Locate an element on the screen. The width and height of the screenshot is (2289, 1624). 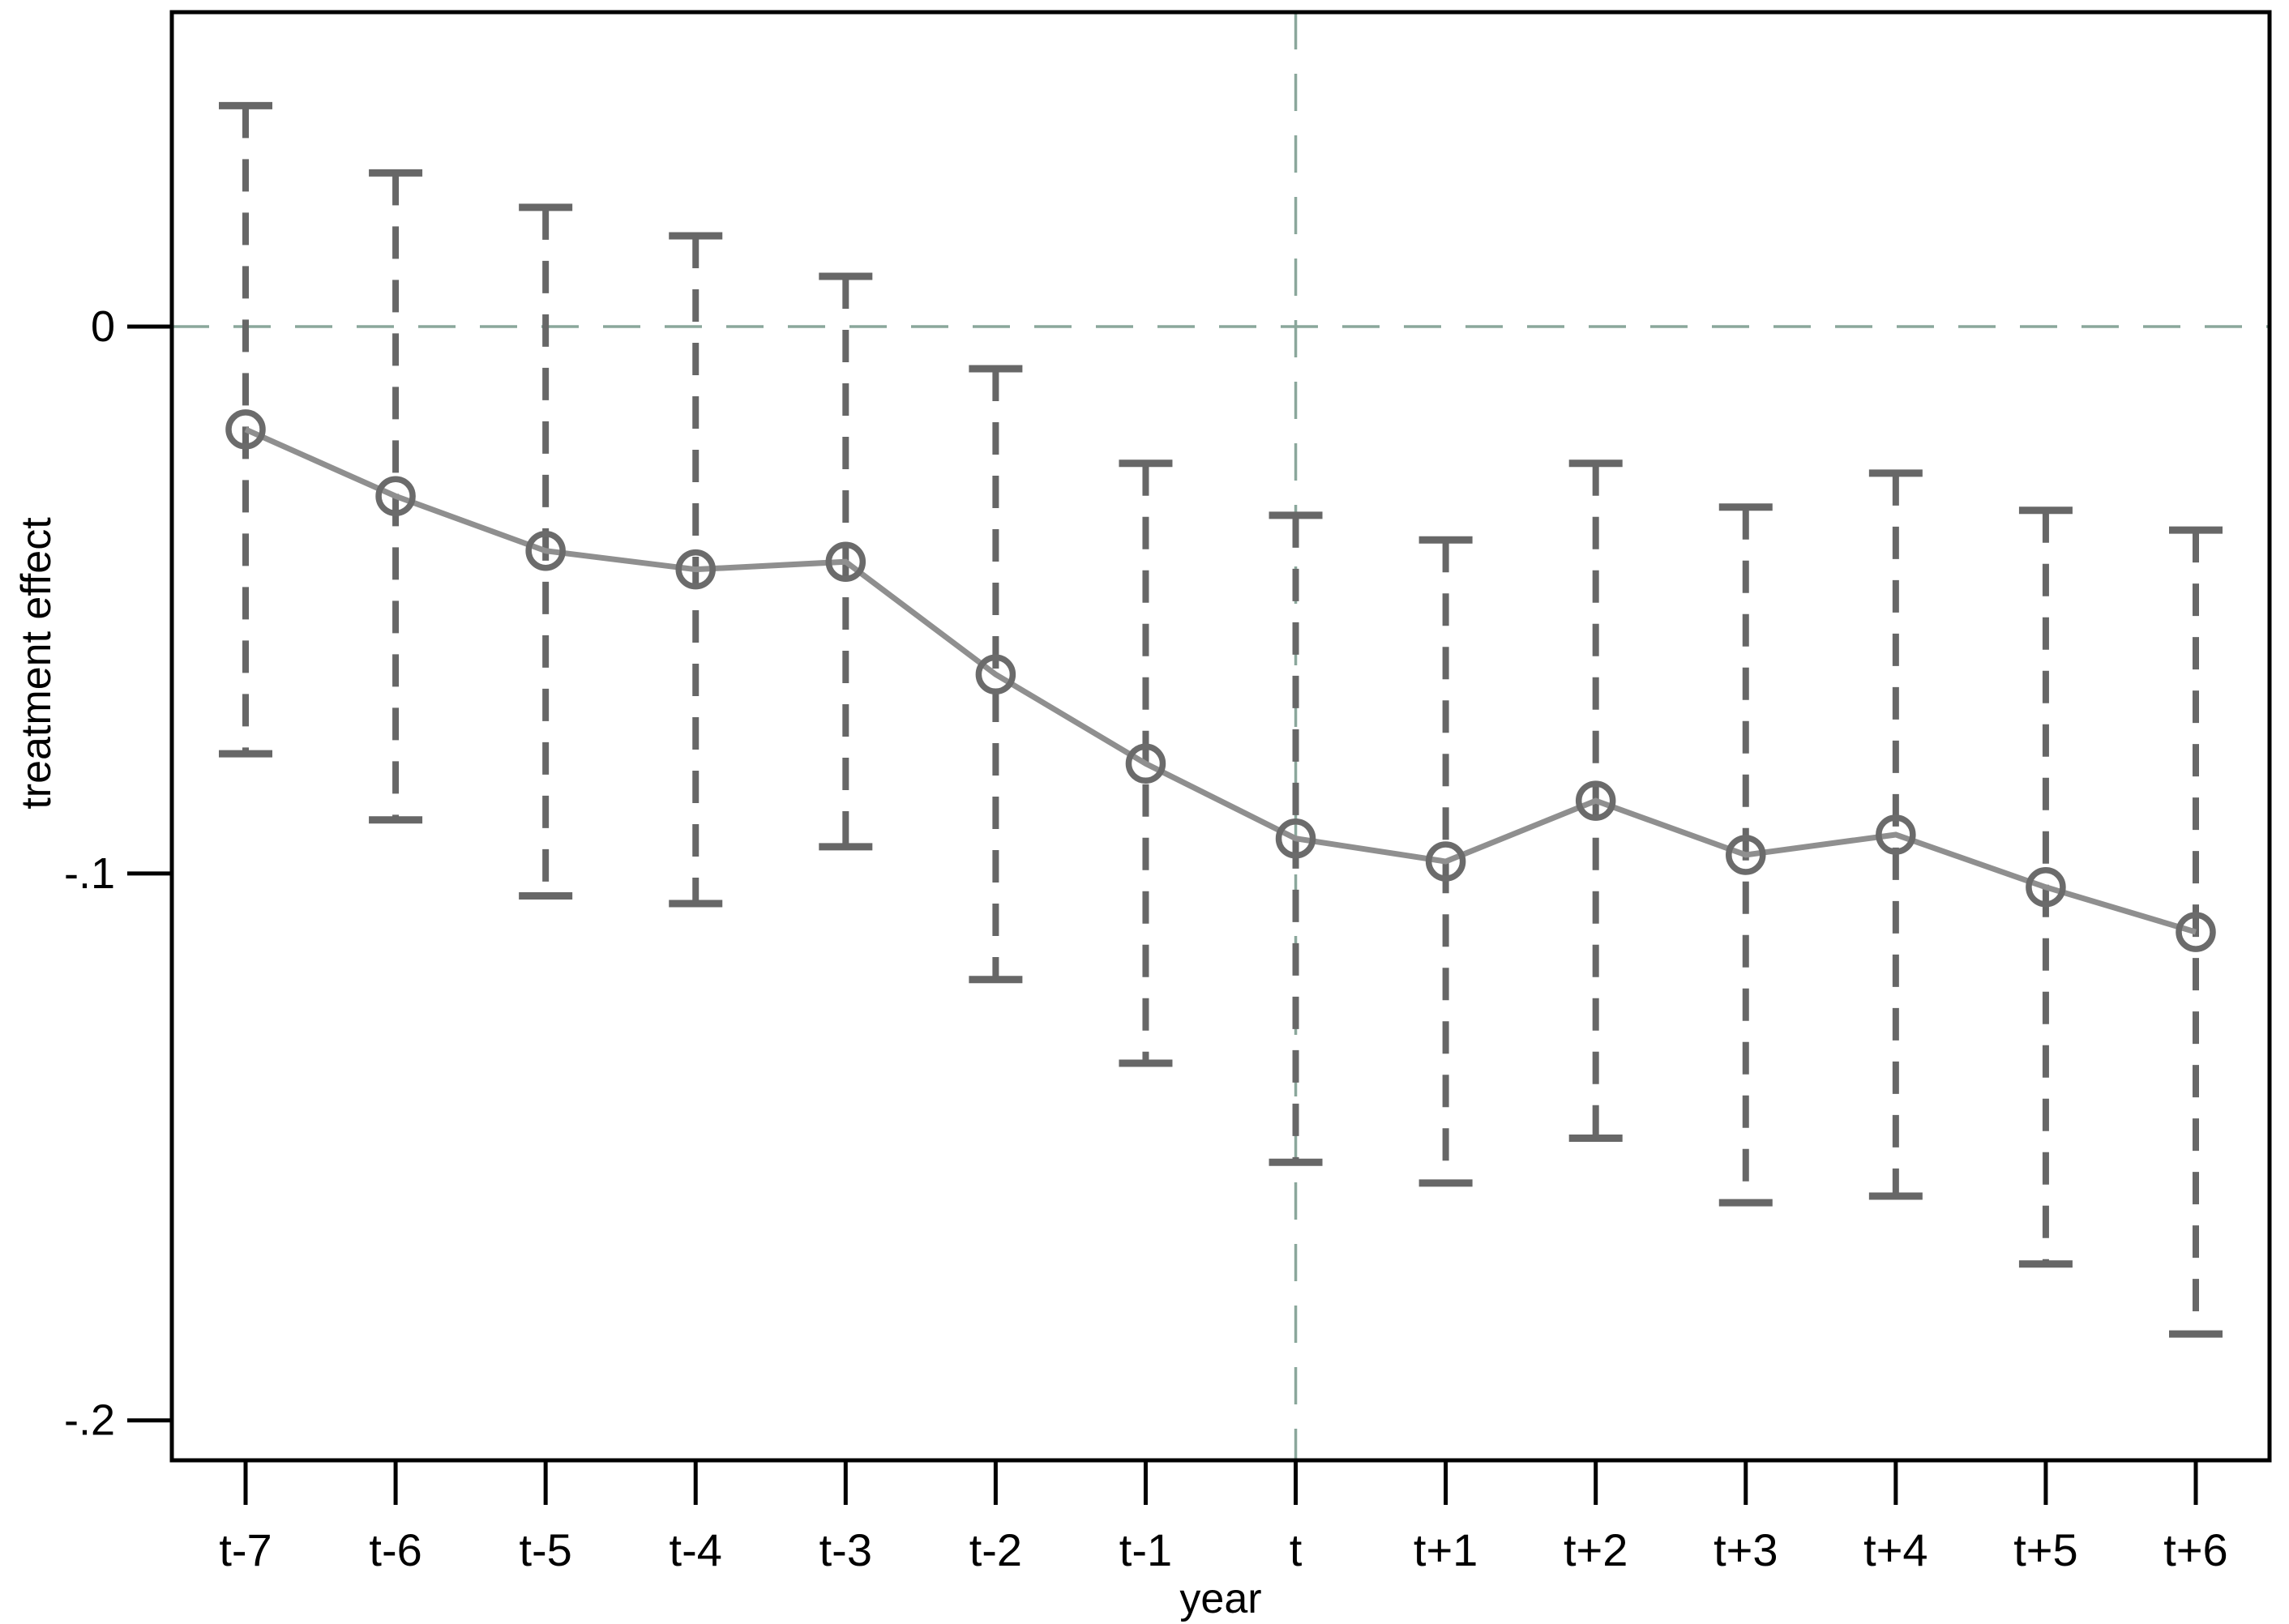
x-tick-label: t+1 is located at coordinates (1446, 1549).